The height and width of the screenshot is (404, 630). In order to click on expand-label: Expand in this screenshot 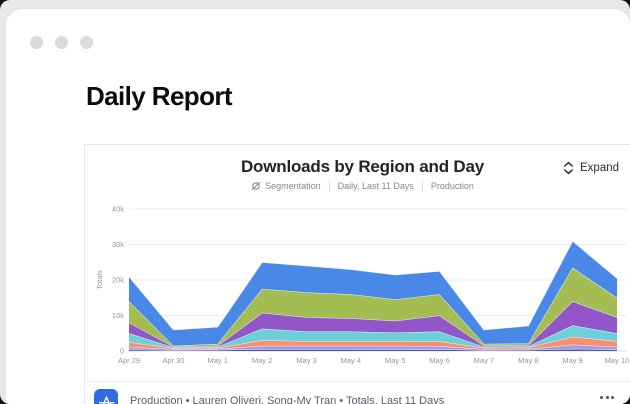, I will do `click(600, 168)`.